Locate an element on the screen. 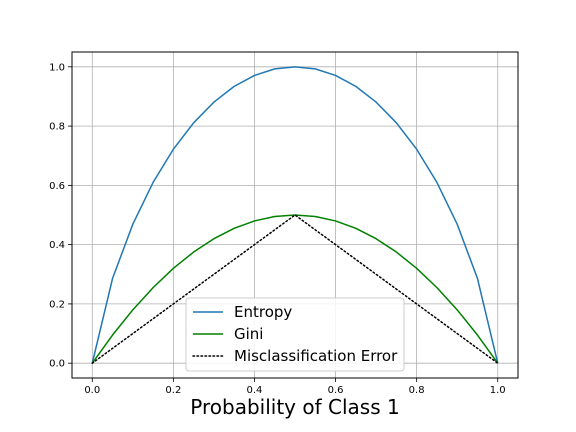  y-tick-label: 0.2 is located at coordinates (57, 304).